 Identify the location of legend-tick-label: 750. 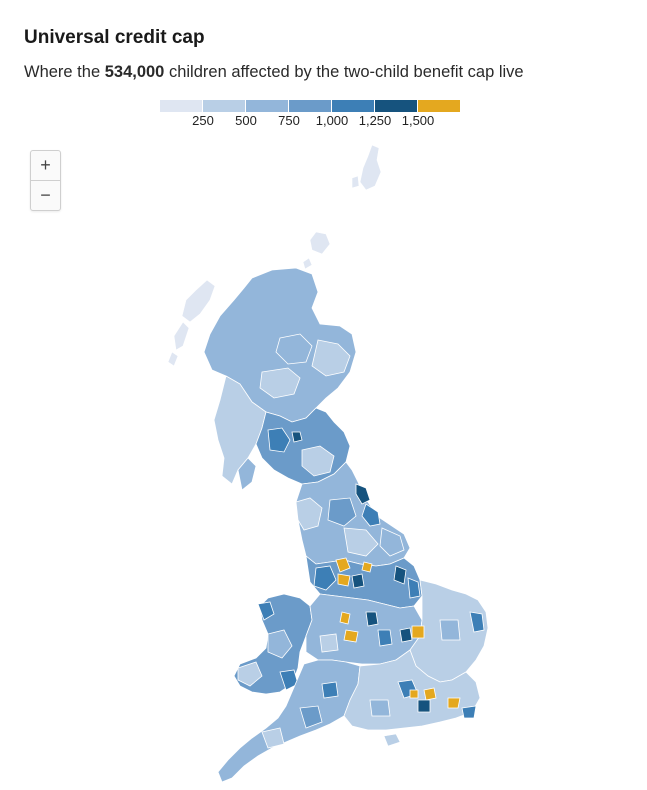
(289, 120).